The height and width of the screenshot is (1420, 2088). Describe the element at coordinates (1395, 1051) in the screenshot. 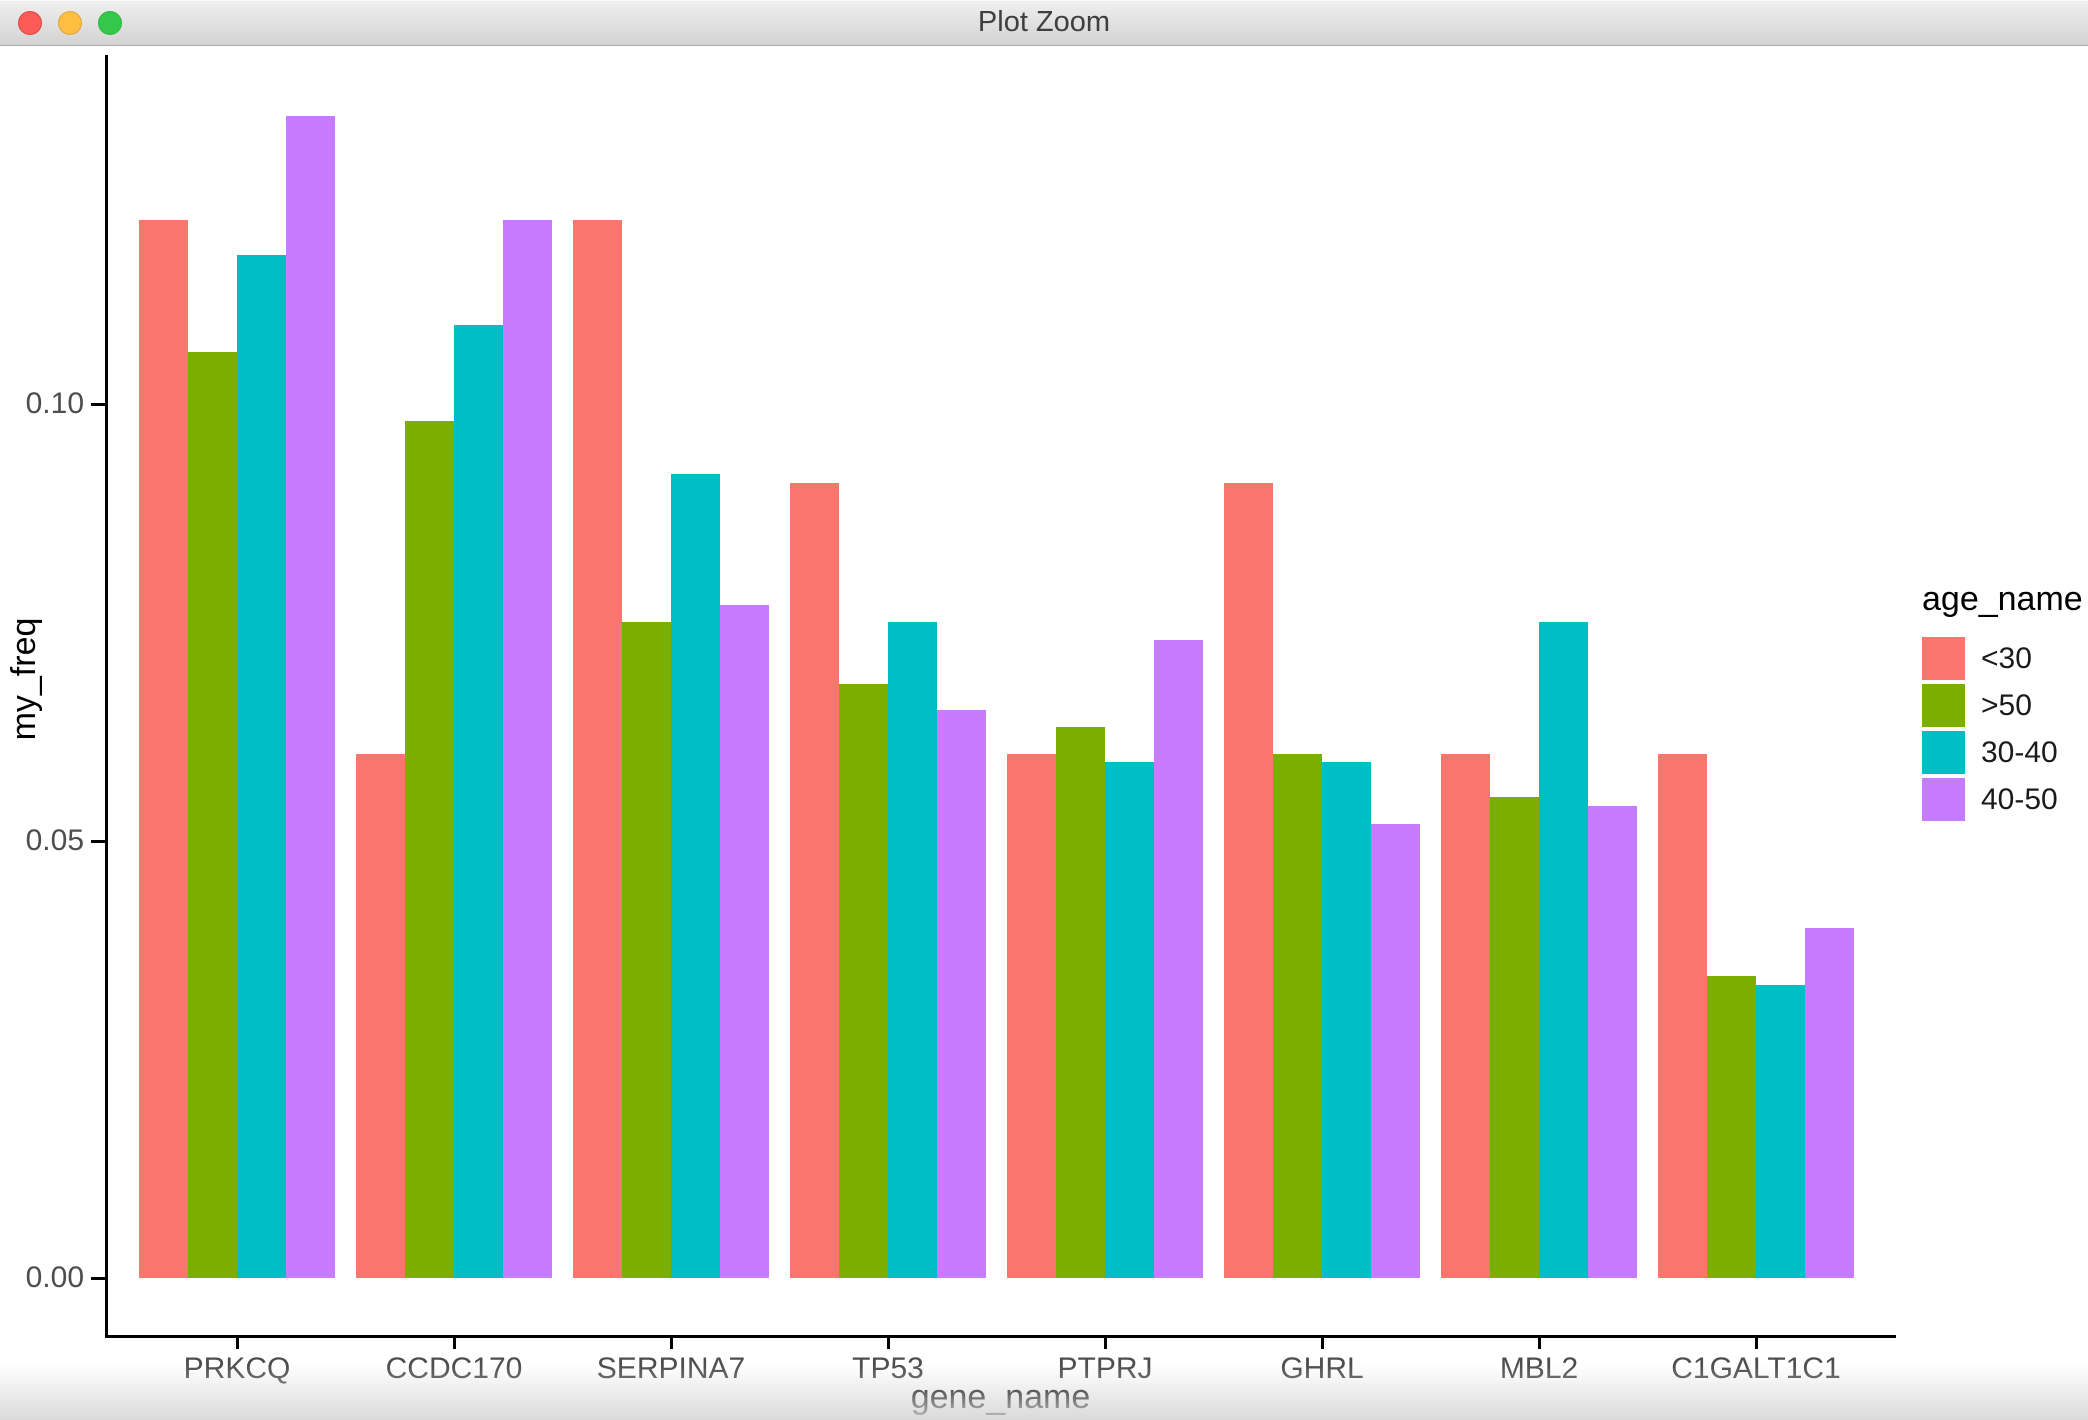

I see `bar-40-50-GHRL` at that location.